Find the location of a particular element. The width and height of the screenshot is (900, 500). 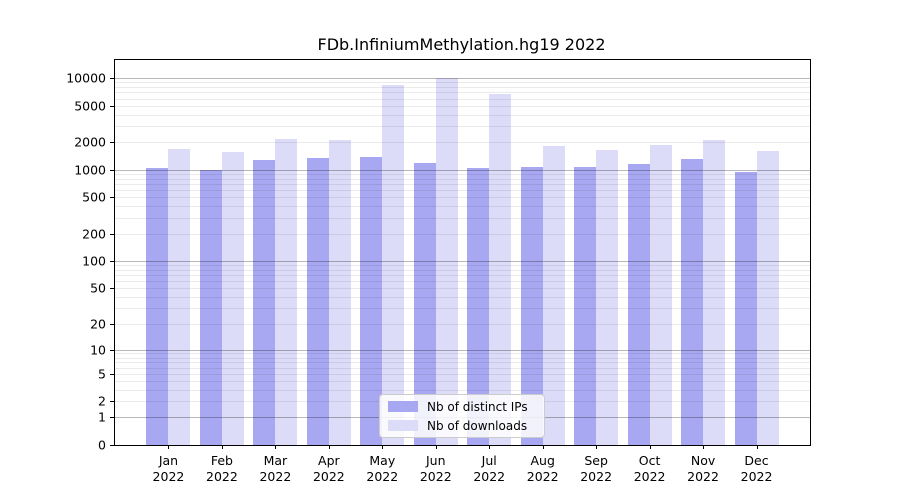

x-tick-label-may: May 2022 is located at coordinates (382, 468).